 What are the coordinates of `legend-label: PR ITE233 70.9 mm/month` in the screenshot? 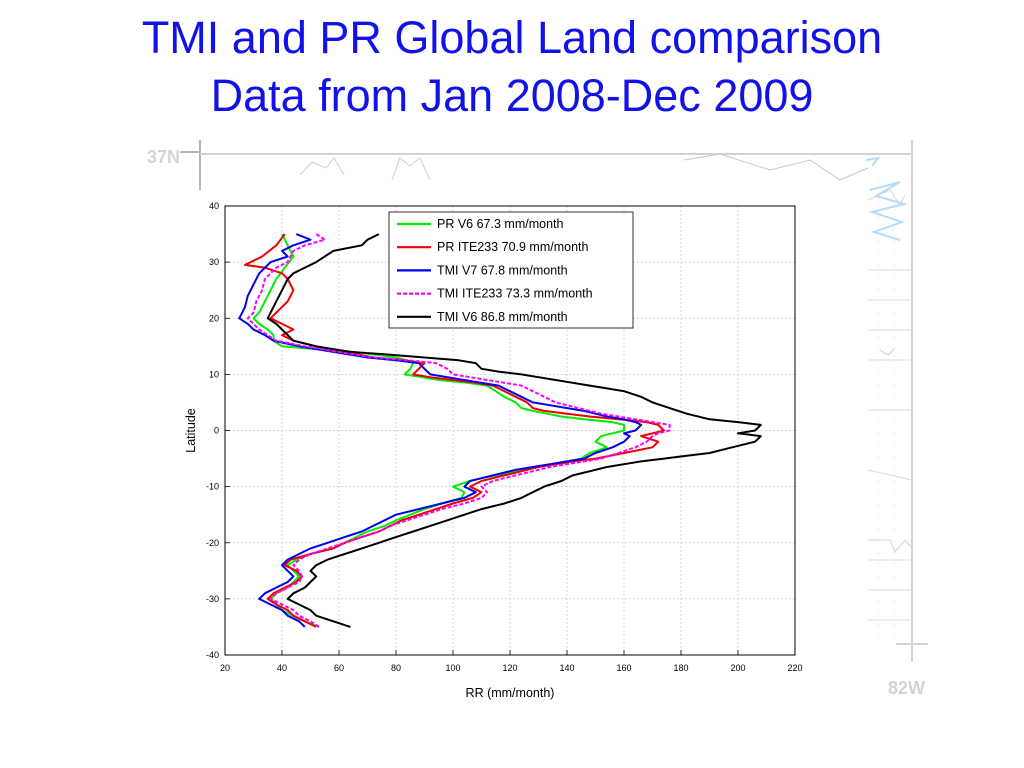 It's located at (513, 247).